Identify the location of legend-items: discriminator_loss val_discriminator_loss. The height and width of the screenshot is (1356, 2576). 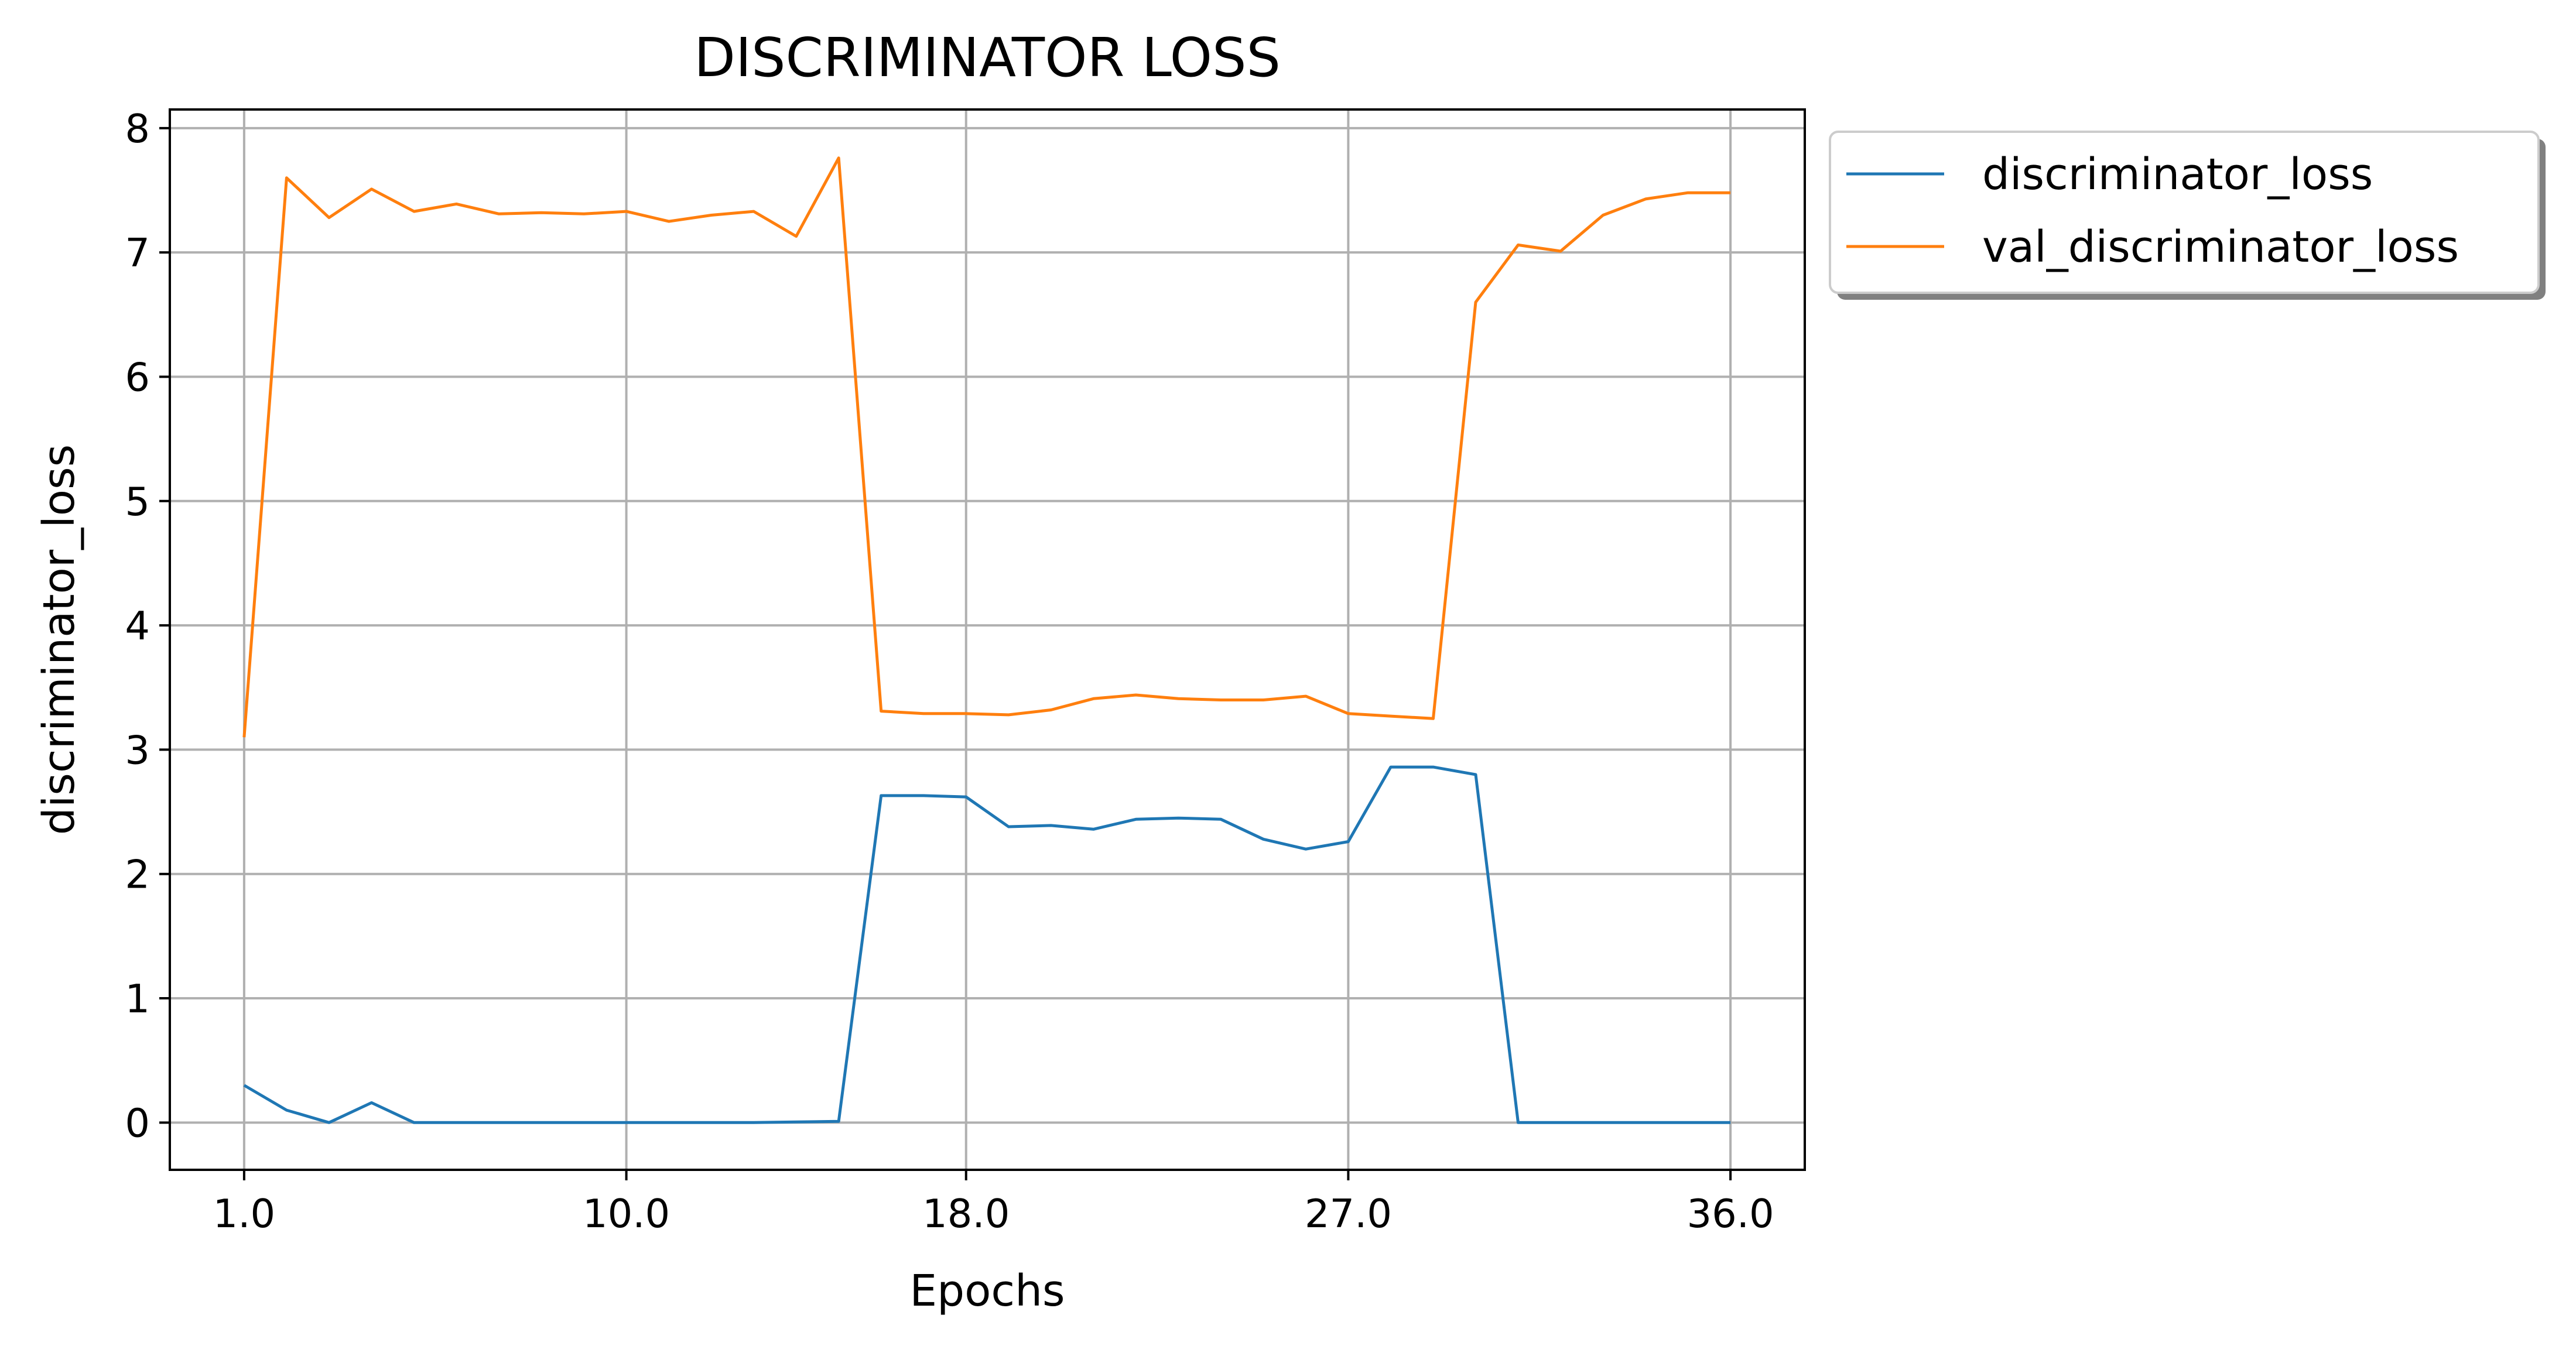
(2152, 210).